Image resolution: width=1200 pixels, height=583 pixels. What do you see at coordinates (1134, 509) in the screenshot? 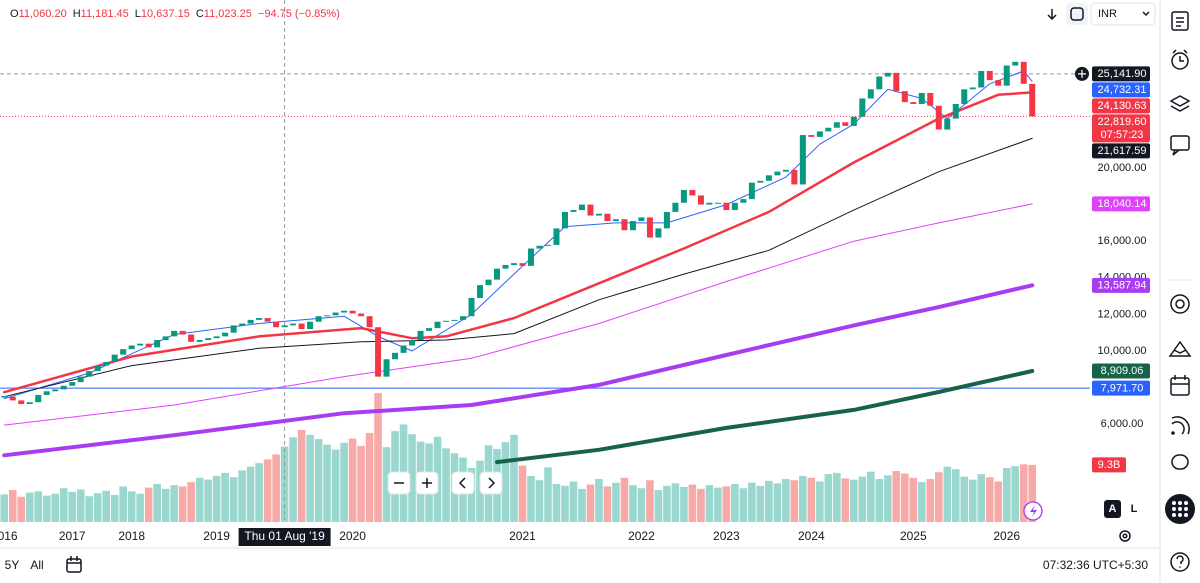
I see `log-scale-button: L` at bounding box center [1134, 509].